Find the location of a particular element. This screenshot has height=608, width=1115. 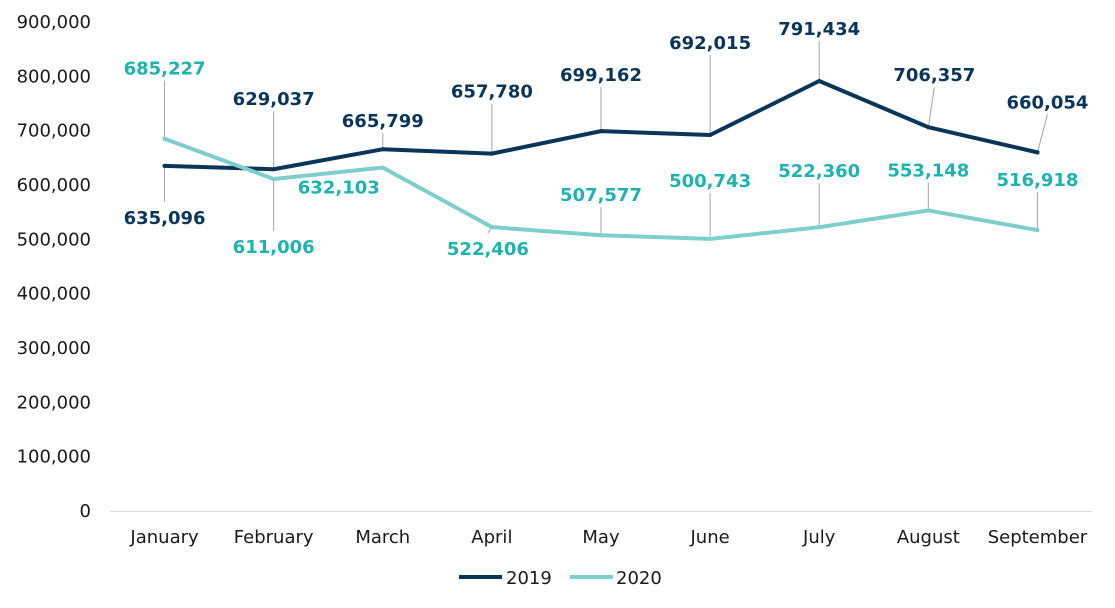

legend-label-2020: 2020 is located at coordinates (639, 578).